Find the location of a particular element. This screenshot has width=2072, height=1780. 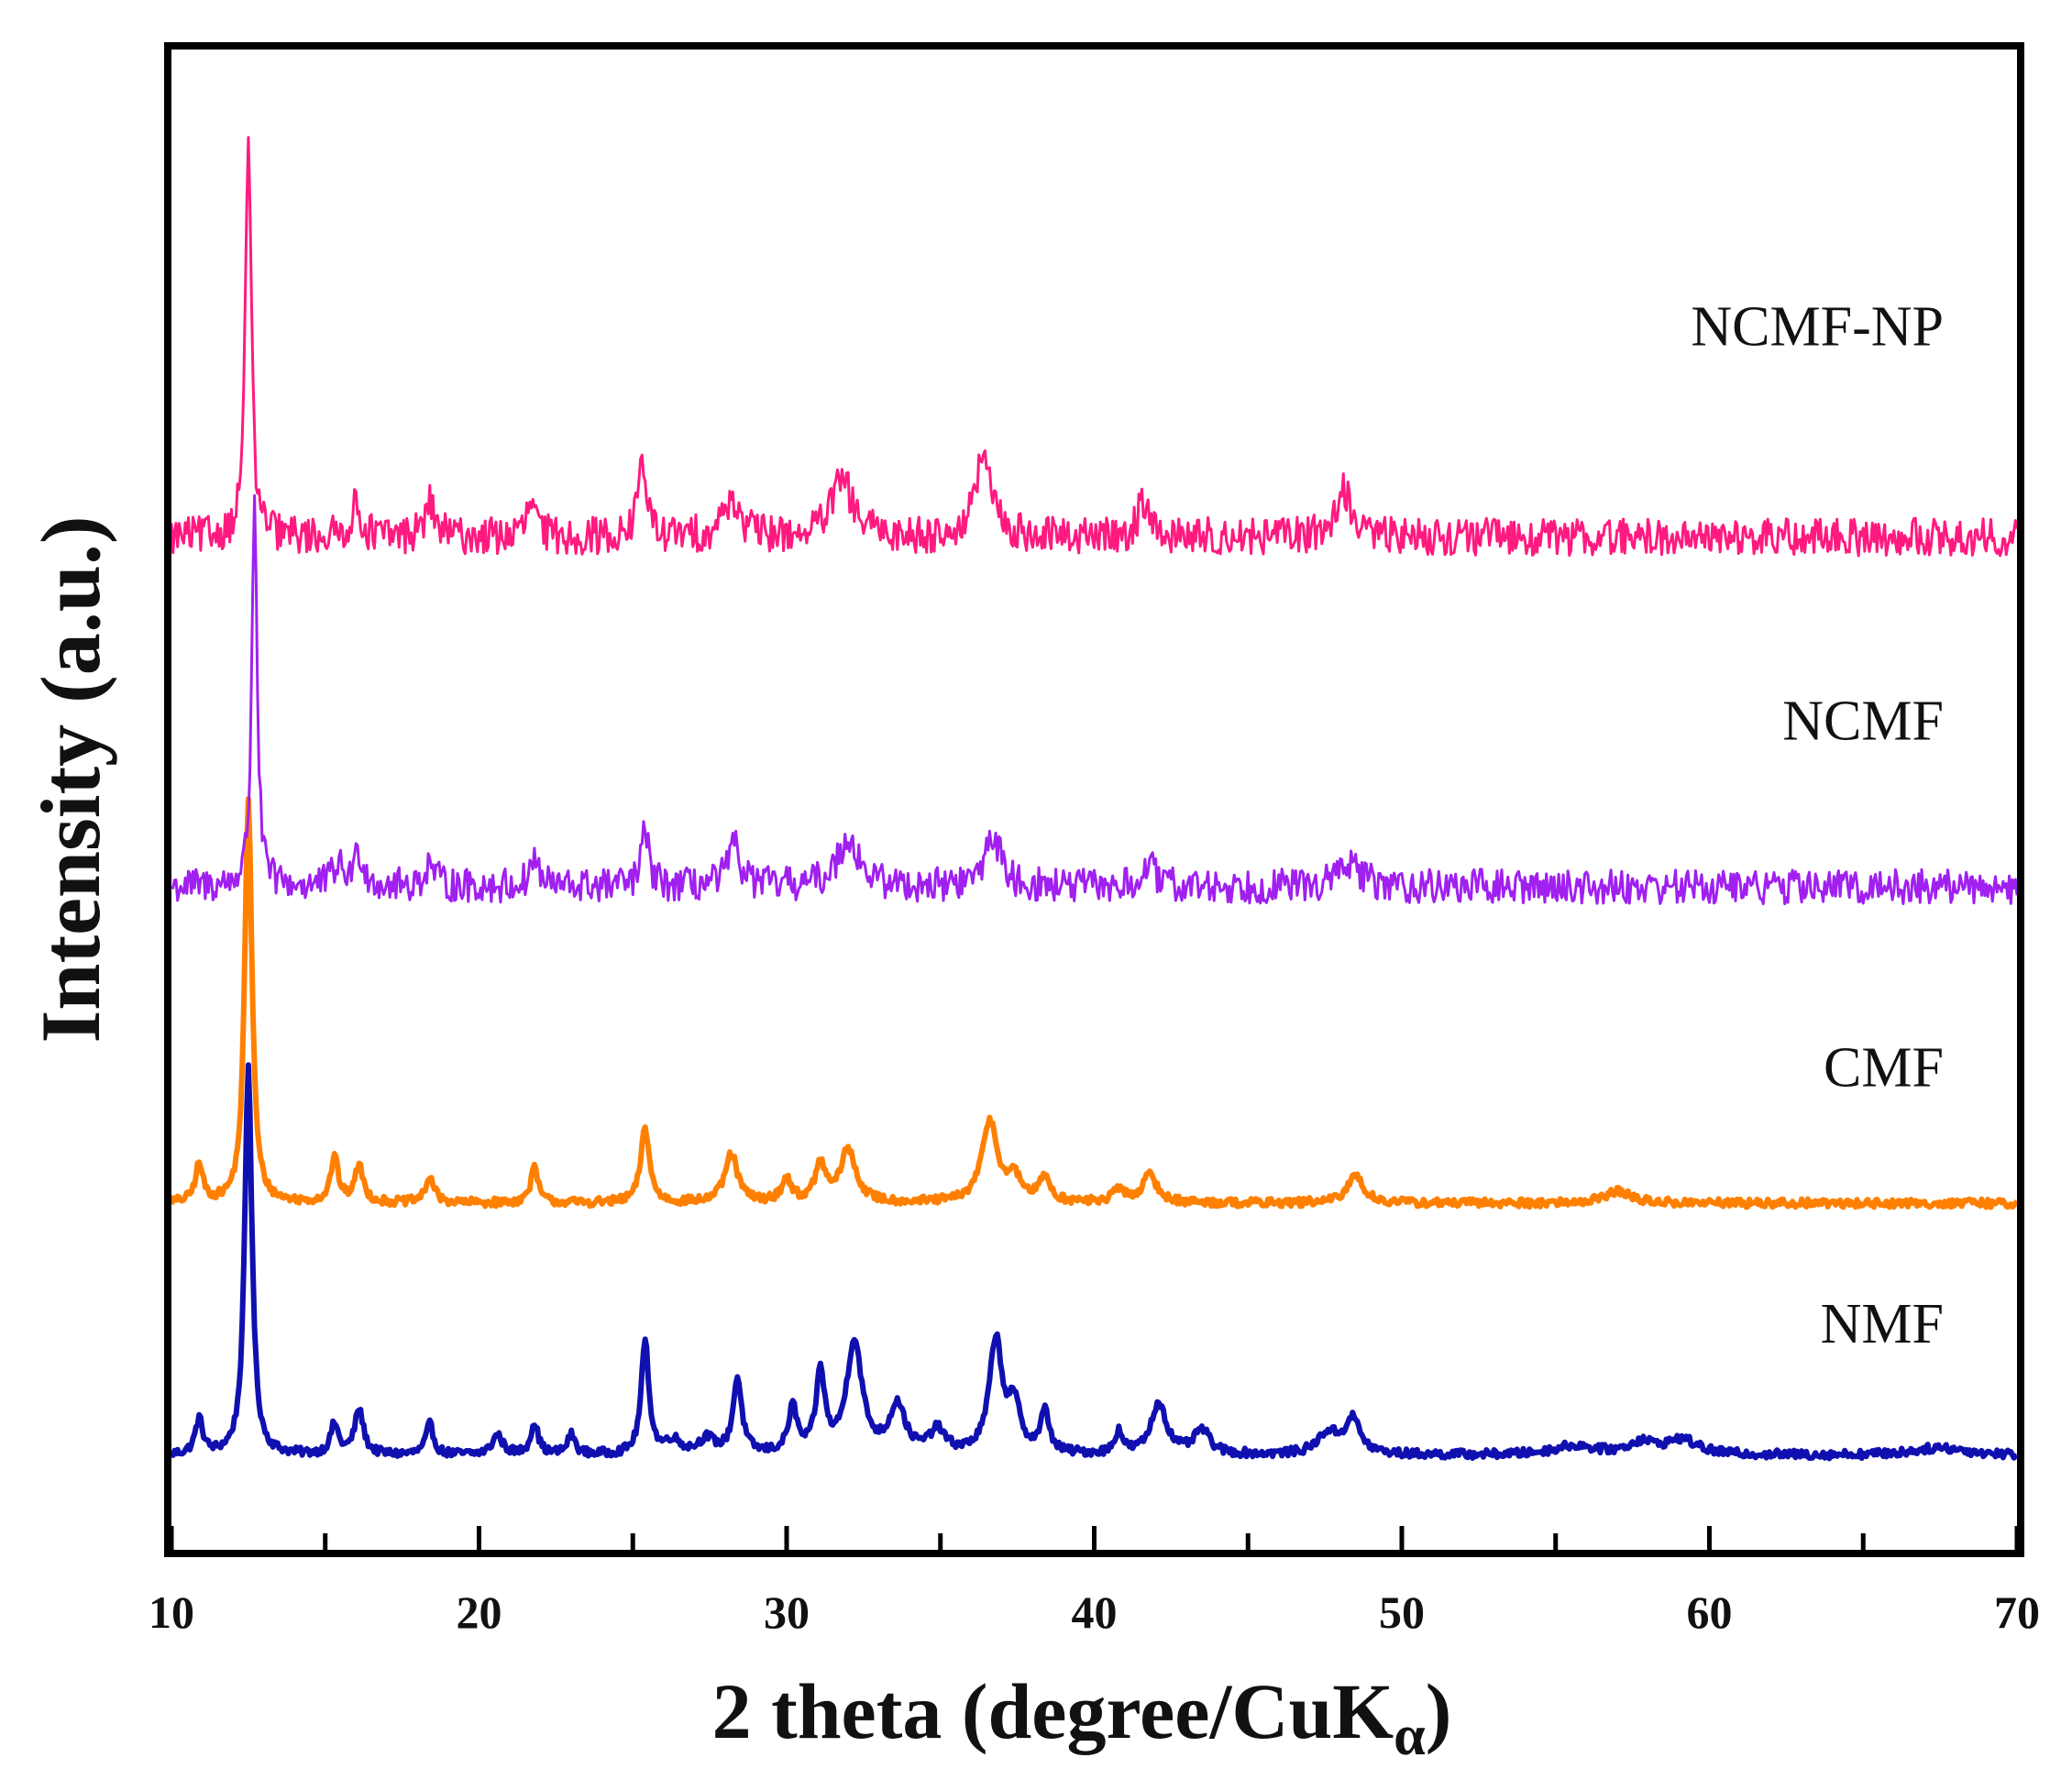

y-axis-title: Intensity (a.u.) is located at coordinates (70, 779).